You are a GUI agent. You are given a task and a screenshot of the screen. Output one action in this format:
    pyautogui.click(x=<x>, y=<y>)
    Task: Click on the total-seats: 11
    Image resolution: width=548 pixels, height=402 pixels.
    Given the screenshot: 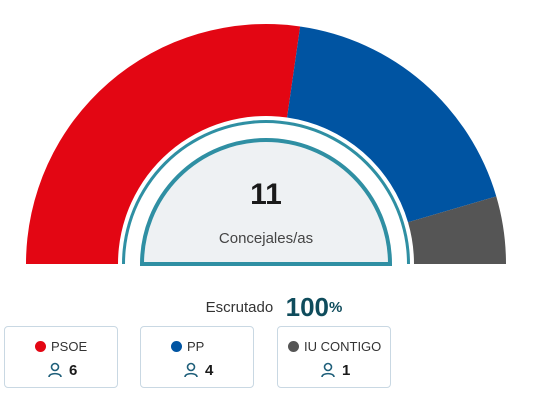 What is the action you would take?
    pyautogui.click(x=266, y=194)
    